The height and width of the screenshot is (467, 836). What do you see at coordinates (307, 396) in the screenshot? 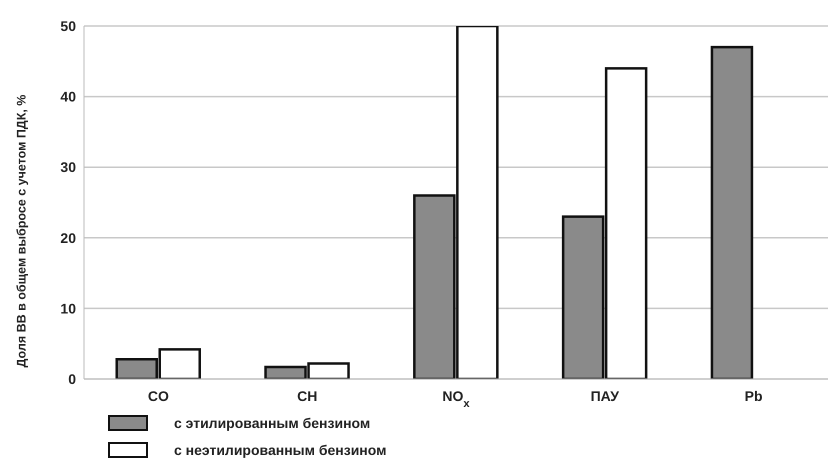
I see `x-tick-label: CH` at bounding box center [307, 396].